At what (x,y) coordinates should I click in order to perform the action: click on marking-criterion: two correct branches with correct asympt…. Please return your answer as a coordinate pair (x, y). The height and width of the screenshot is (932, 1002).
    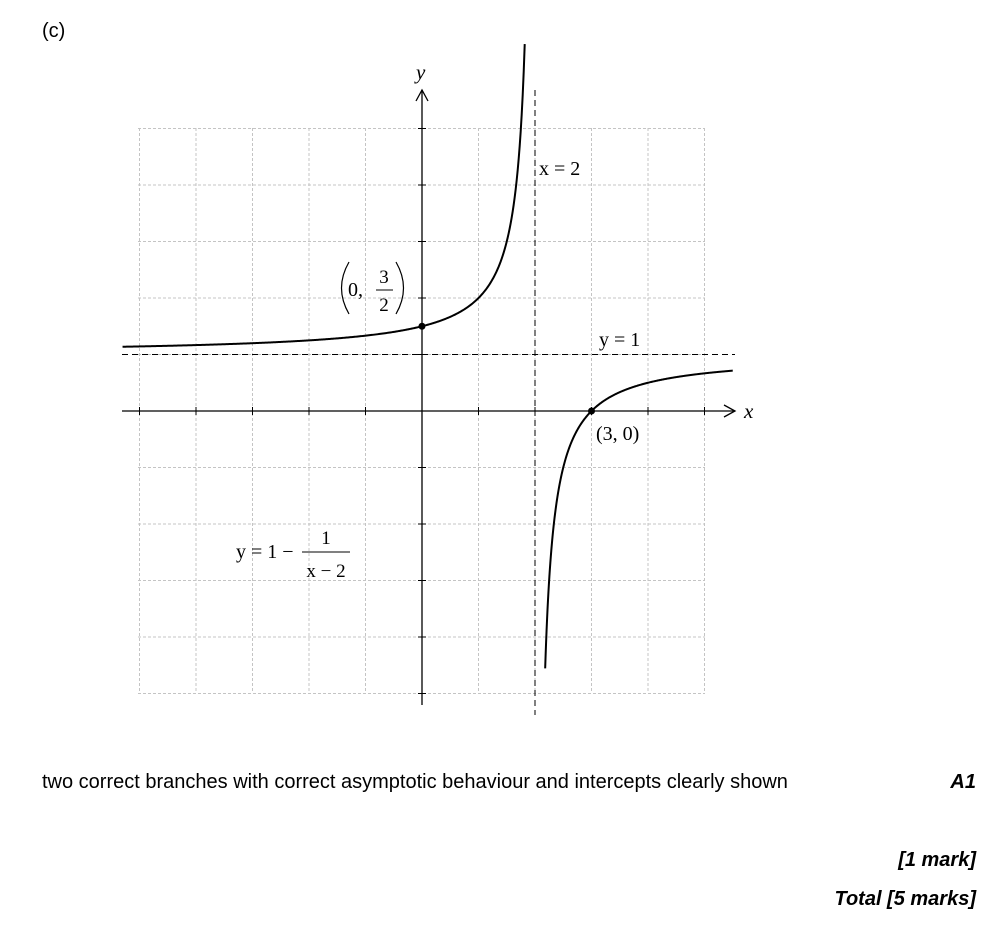
    Looking at the image, I should click on (415, 782).